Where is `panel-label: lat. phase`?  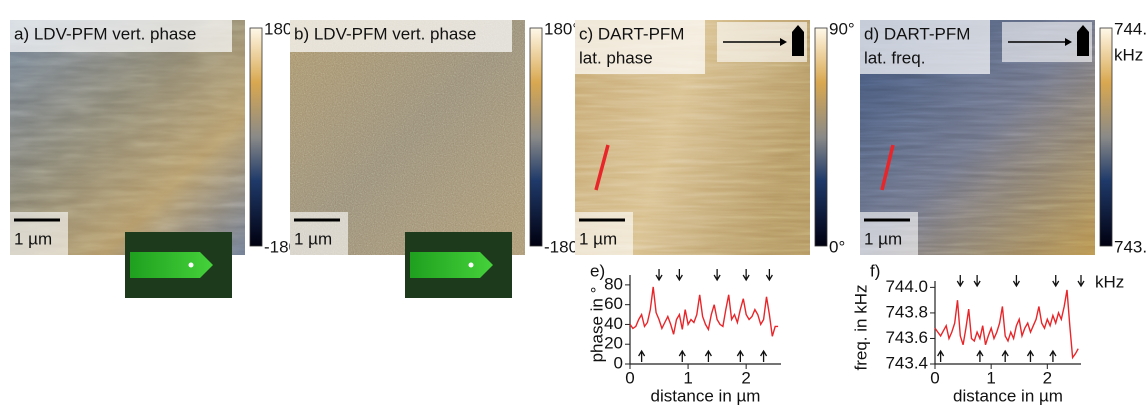
panel-label: lat. phase is located at coordinates (616, 57).